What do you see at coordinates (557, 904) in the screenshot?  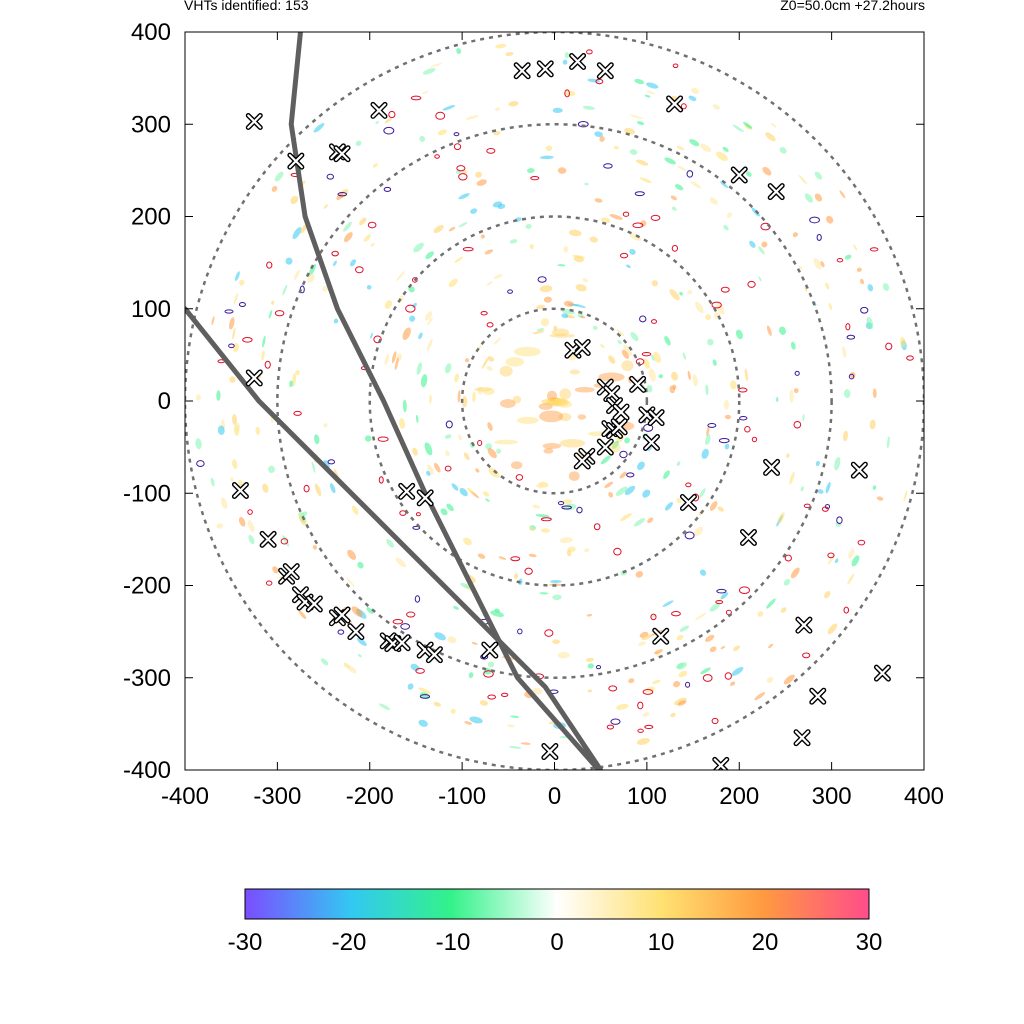 I see `colorbar` at bounding box center [557, 904].